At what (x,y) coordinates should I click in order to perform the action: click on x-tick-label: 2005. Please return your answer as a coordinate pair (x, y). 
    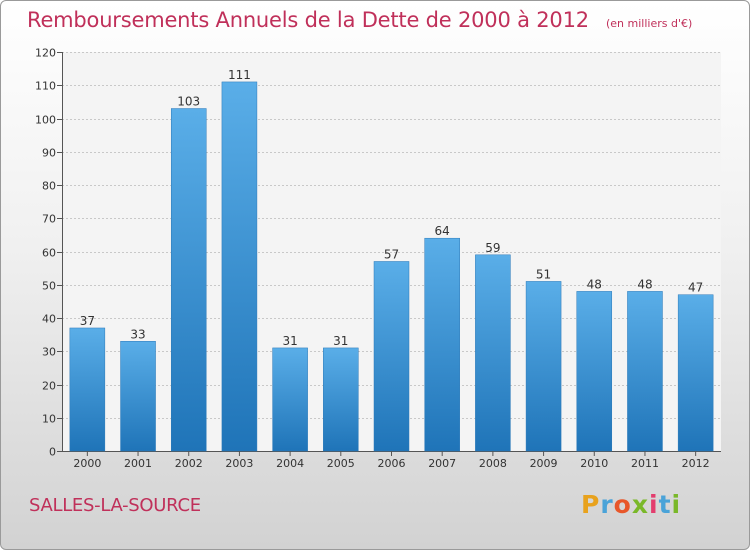
    Looking at the image, I should click on (341, 463).